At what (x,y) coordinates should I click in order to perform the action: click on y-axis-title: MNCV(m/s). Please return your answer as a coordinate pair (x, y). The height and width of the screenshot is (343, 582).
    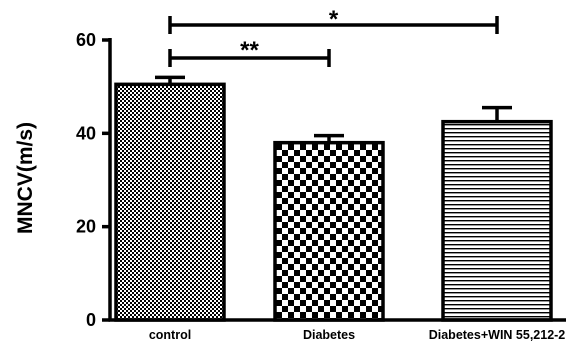
    Looking at the image, I should click on (25, 178).